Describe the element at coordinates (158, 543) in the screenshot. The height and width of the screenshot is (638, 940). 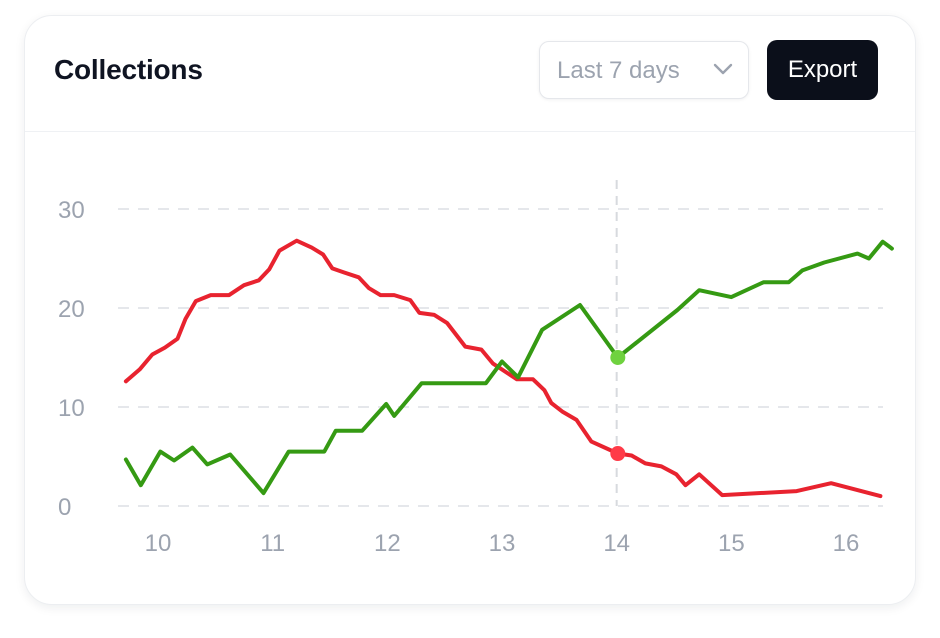
I see `x-tick-label: 10` at that location.